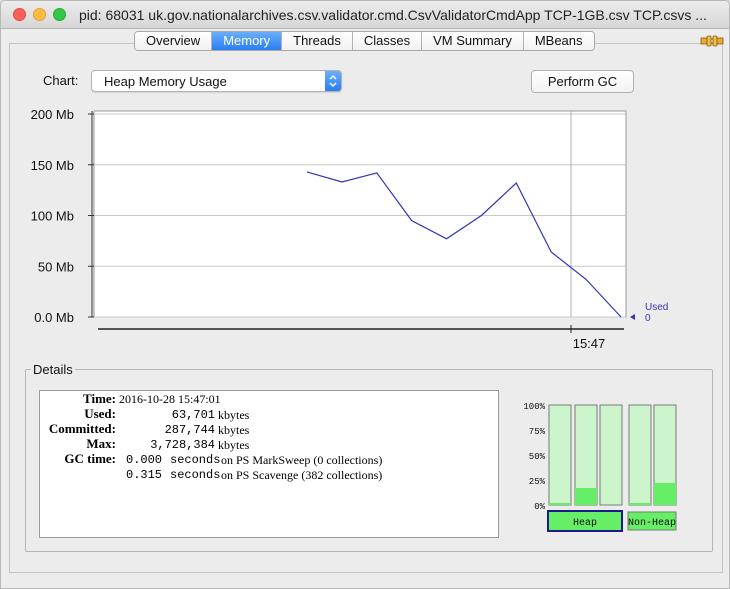 The width and height of the screenshot is (730, 589). Describe the element at coordinates (464, 244) in the screenshot. I see `used-series-line` at that location.